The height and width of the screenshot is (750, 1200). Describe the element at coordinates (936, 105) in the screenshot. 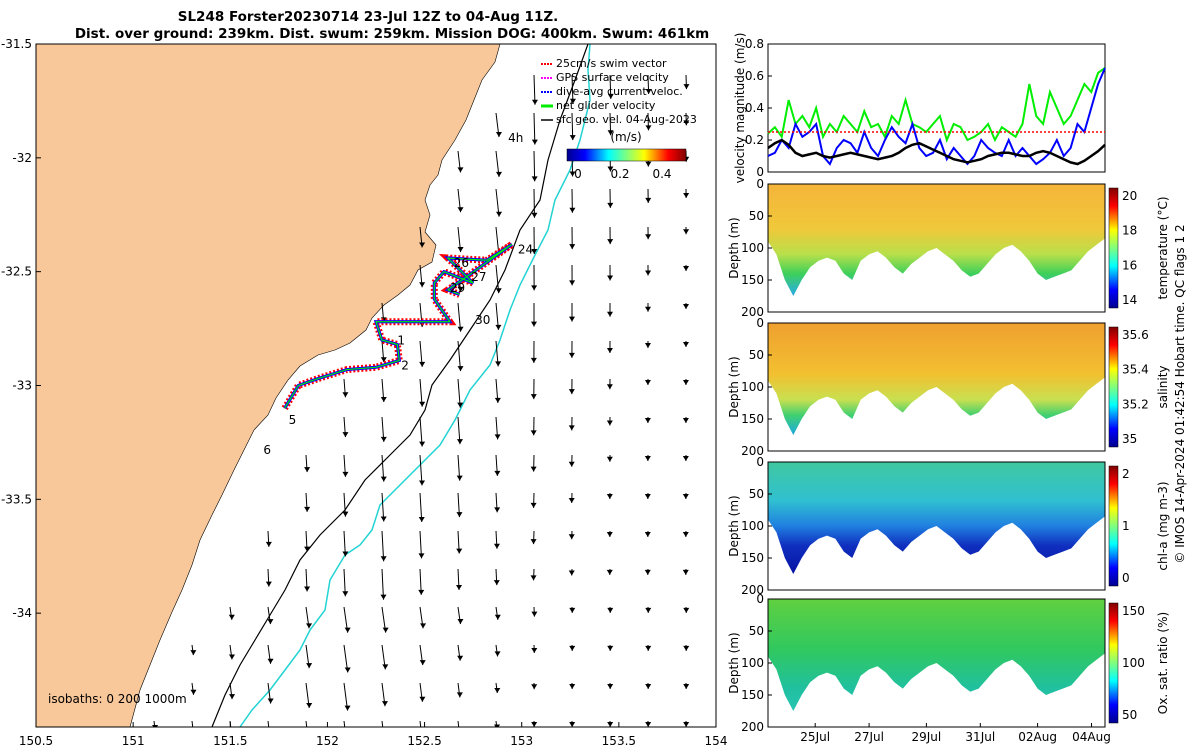

I see `velocity-series-line` at that location.